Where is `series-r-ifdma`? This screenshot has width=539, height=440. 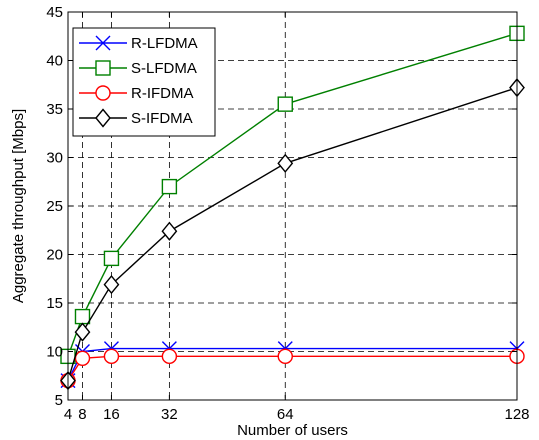 series-r-ifdma is located at coordinates (292, 368).